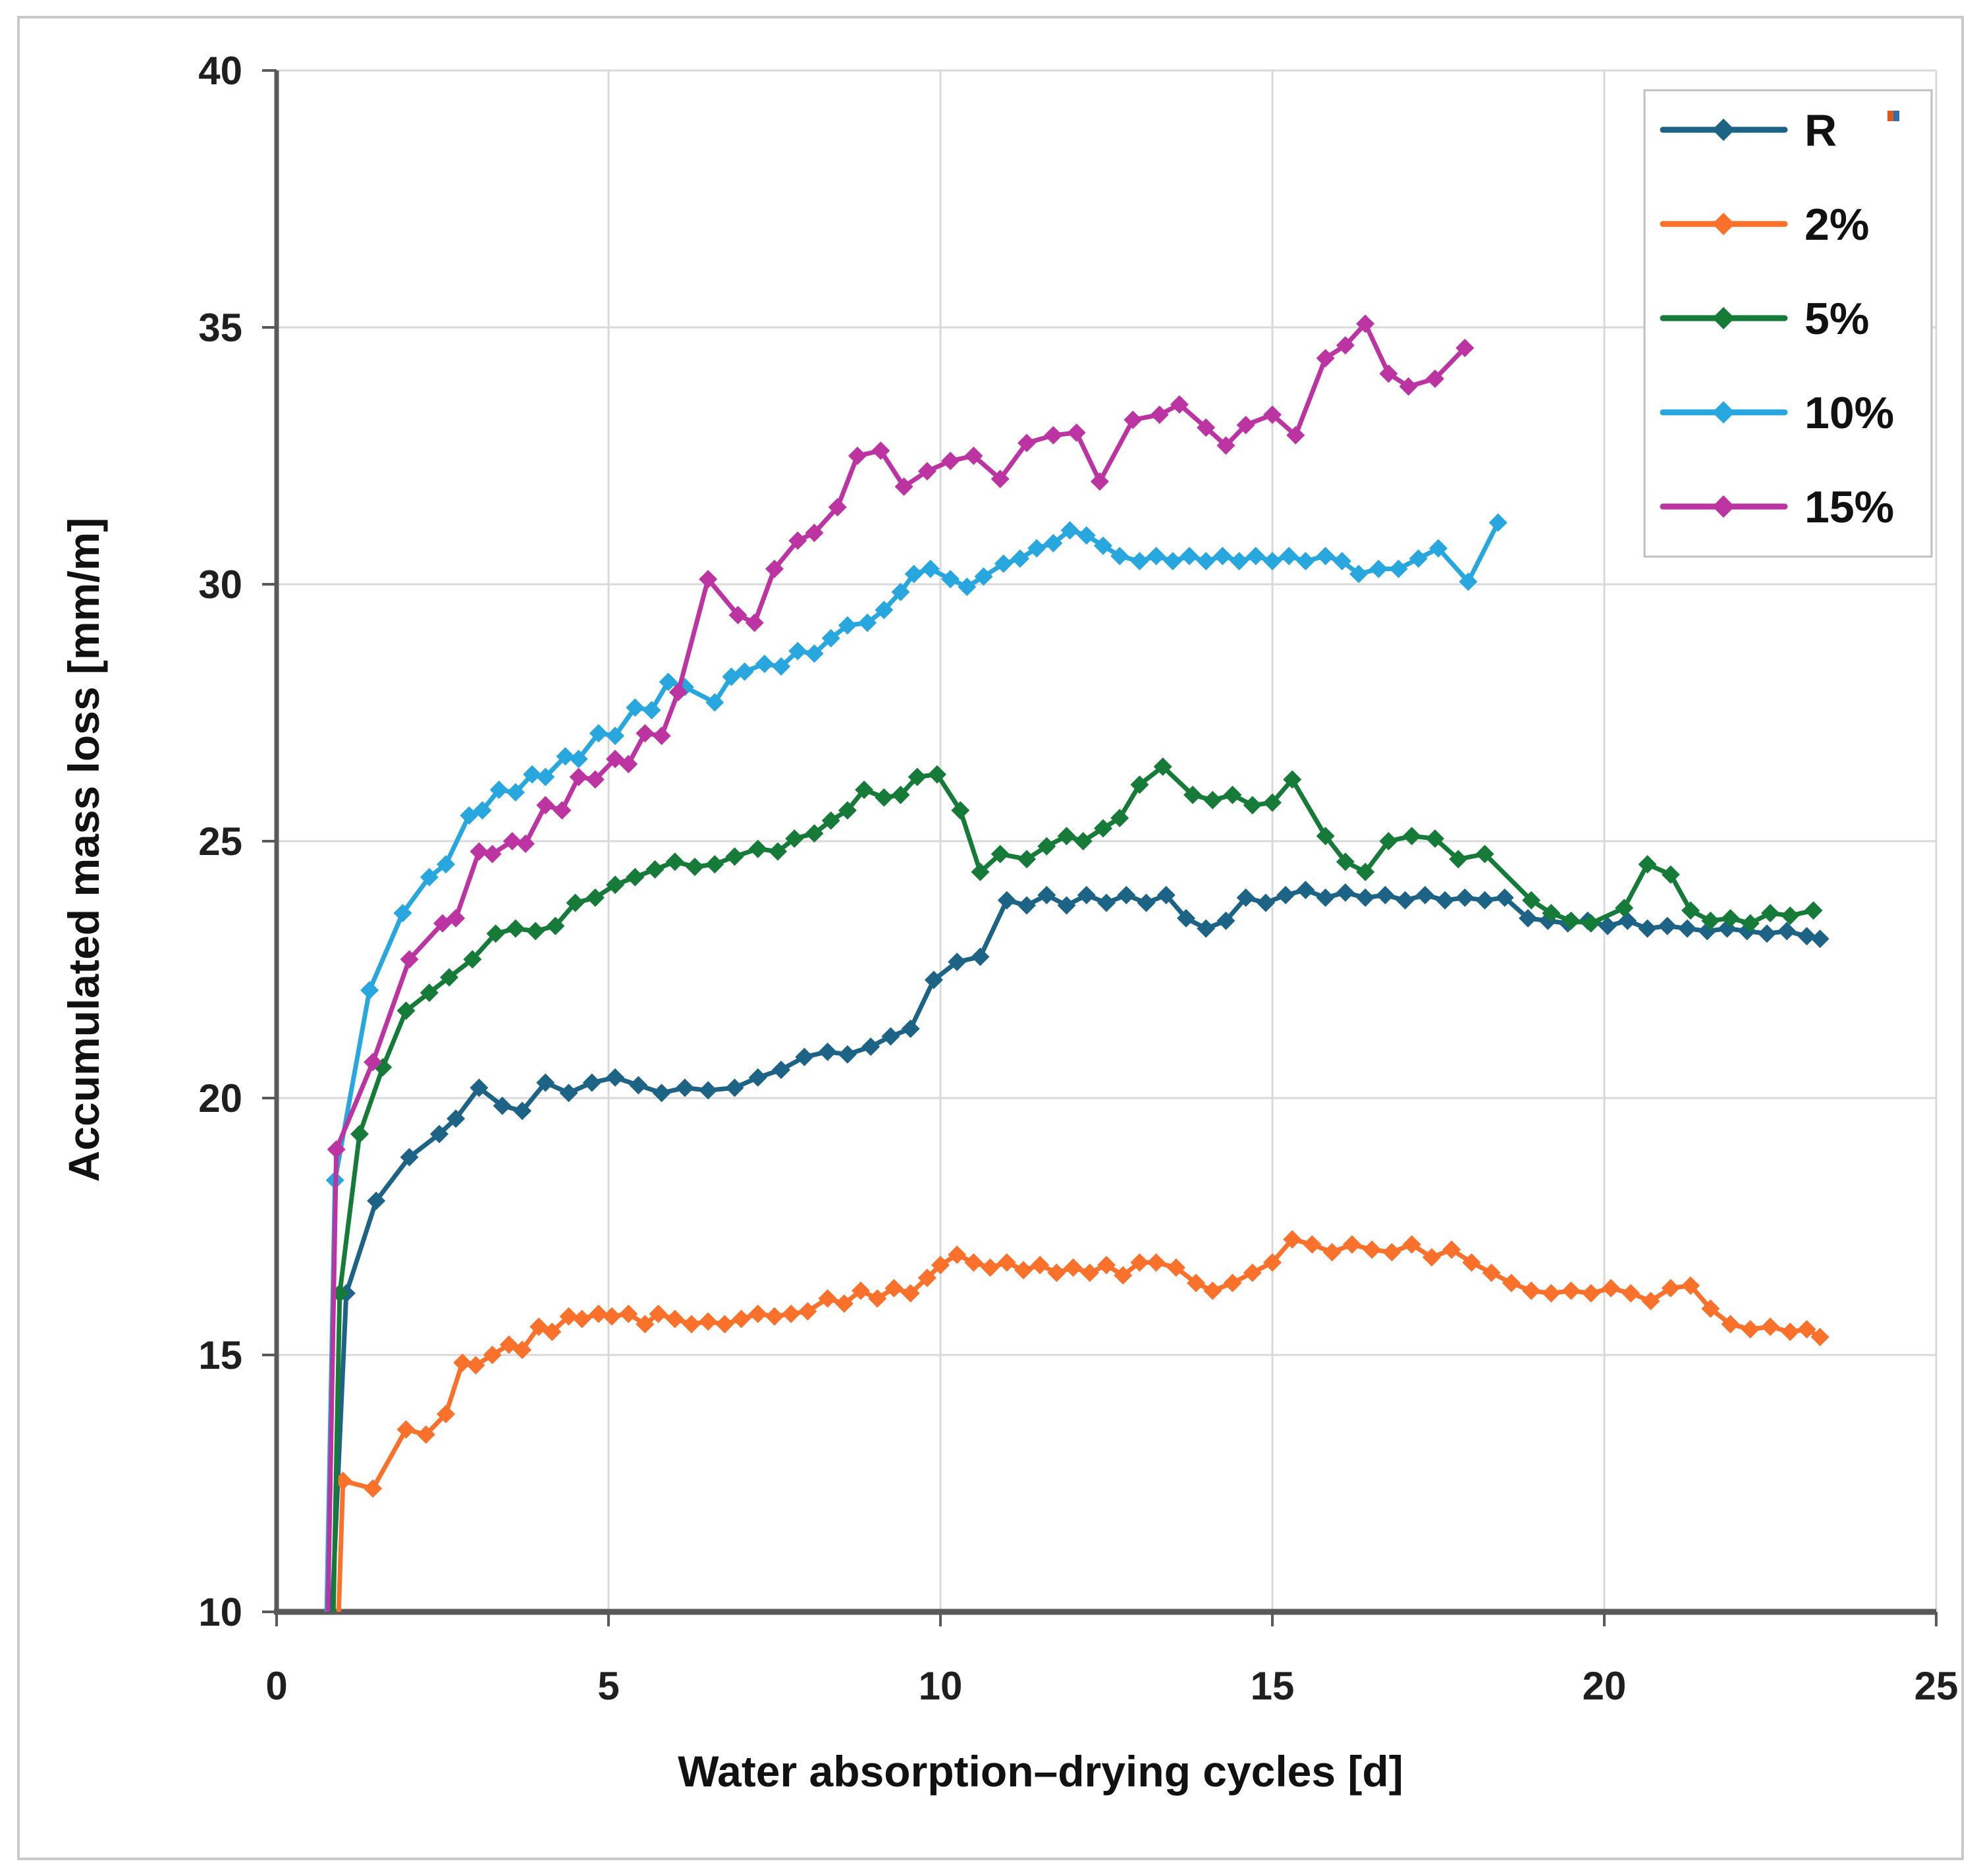  What do you see at coordinates (220, 71) in the screenshot?
I see `y-tick-label-40: 40` at bounding box center [220, 71].